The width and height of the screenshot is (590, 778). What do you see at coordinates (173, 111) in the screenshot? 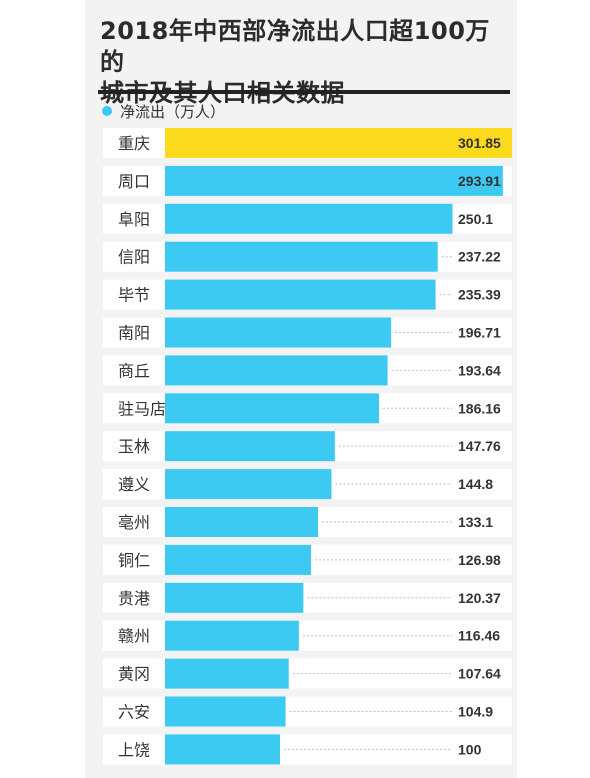
I see `legend-label: 净流出（万人）` at bounding box center [173, 111].